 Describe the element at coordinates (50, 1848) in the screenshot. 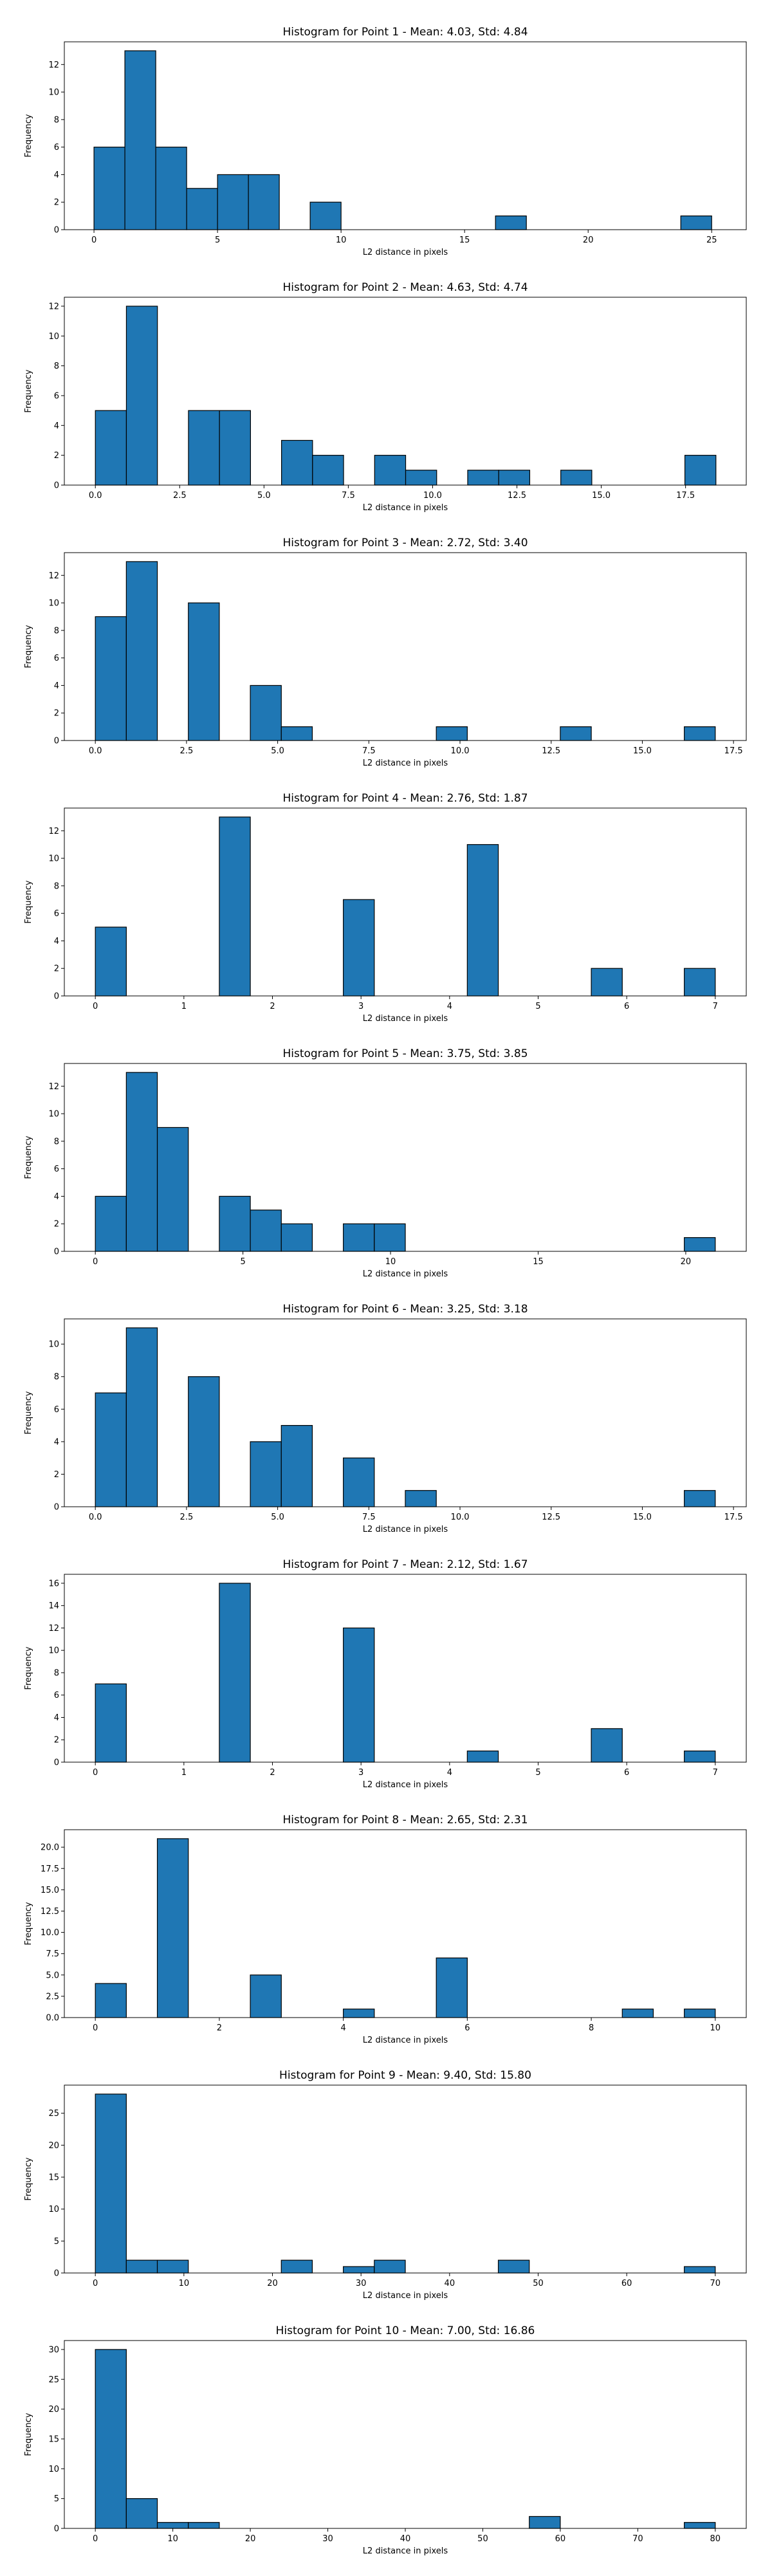

I see `y-tick-label: 20.0` at that location.